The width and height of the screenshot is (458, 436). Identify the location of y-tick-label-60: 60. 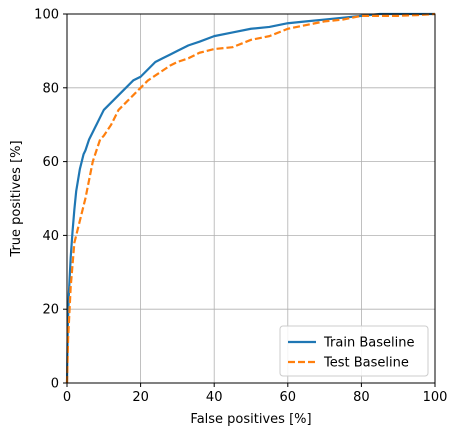
(50, 162).